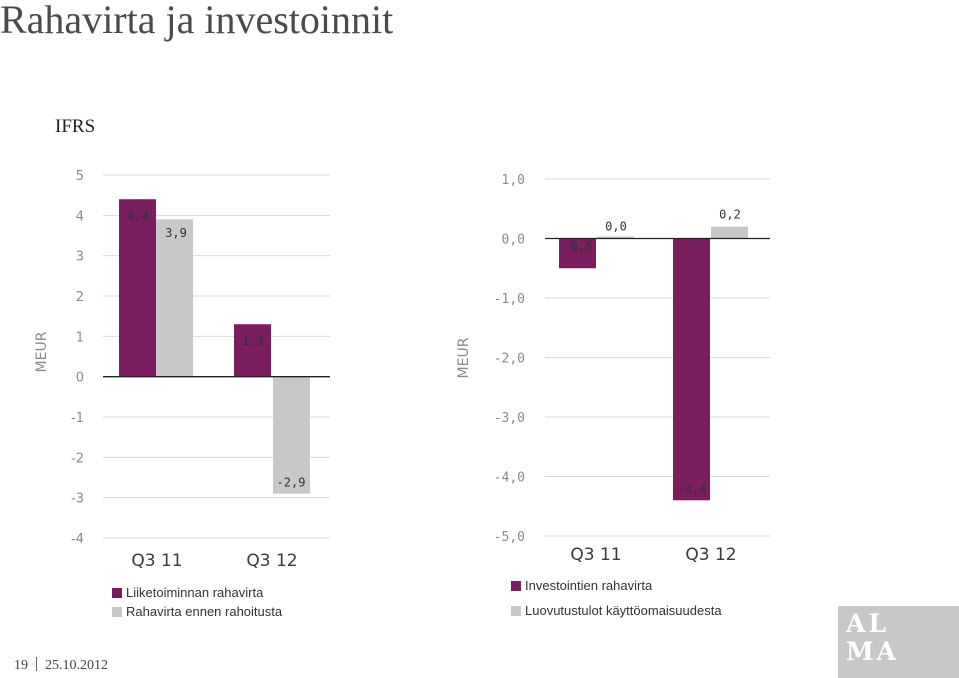 The width and height of the screenshot is (959, 678). What do you see at coordinates (513, 180) in the screenshot?
I see `y-tick-label: 1,0` at bounding box center [513, 180].